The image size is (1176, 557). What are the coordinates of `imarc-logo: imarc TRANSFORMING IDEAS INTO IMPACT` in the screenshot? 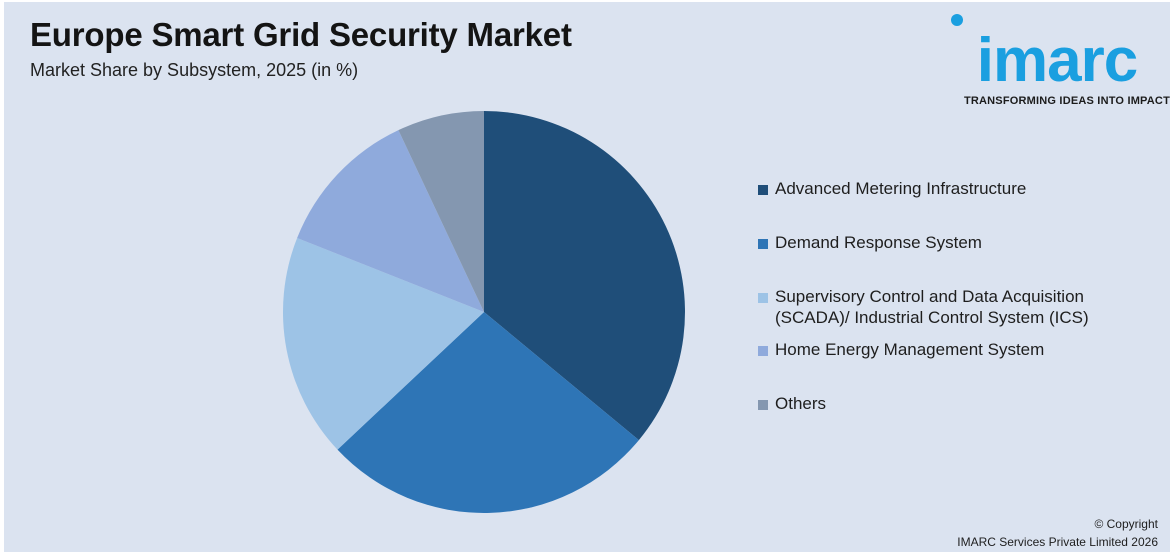 It's located at (1057, 62).